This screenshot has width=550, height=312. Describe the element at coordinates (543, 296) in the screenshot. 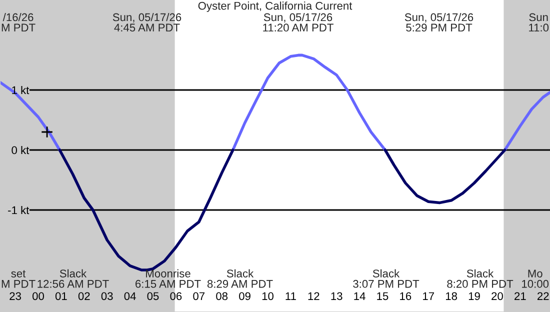

I see `x-tick-label: 22` at that location.